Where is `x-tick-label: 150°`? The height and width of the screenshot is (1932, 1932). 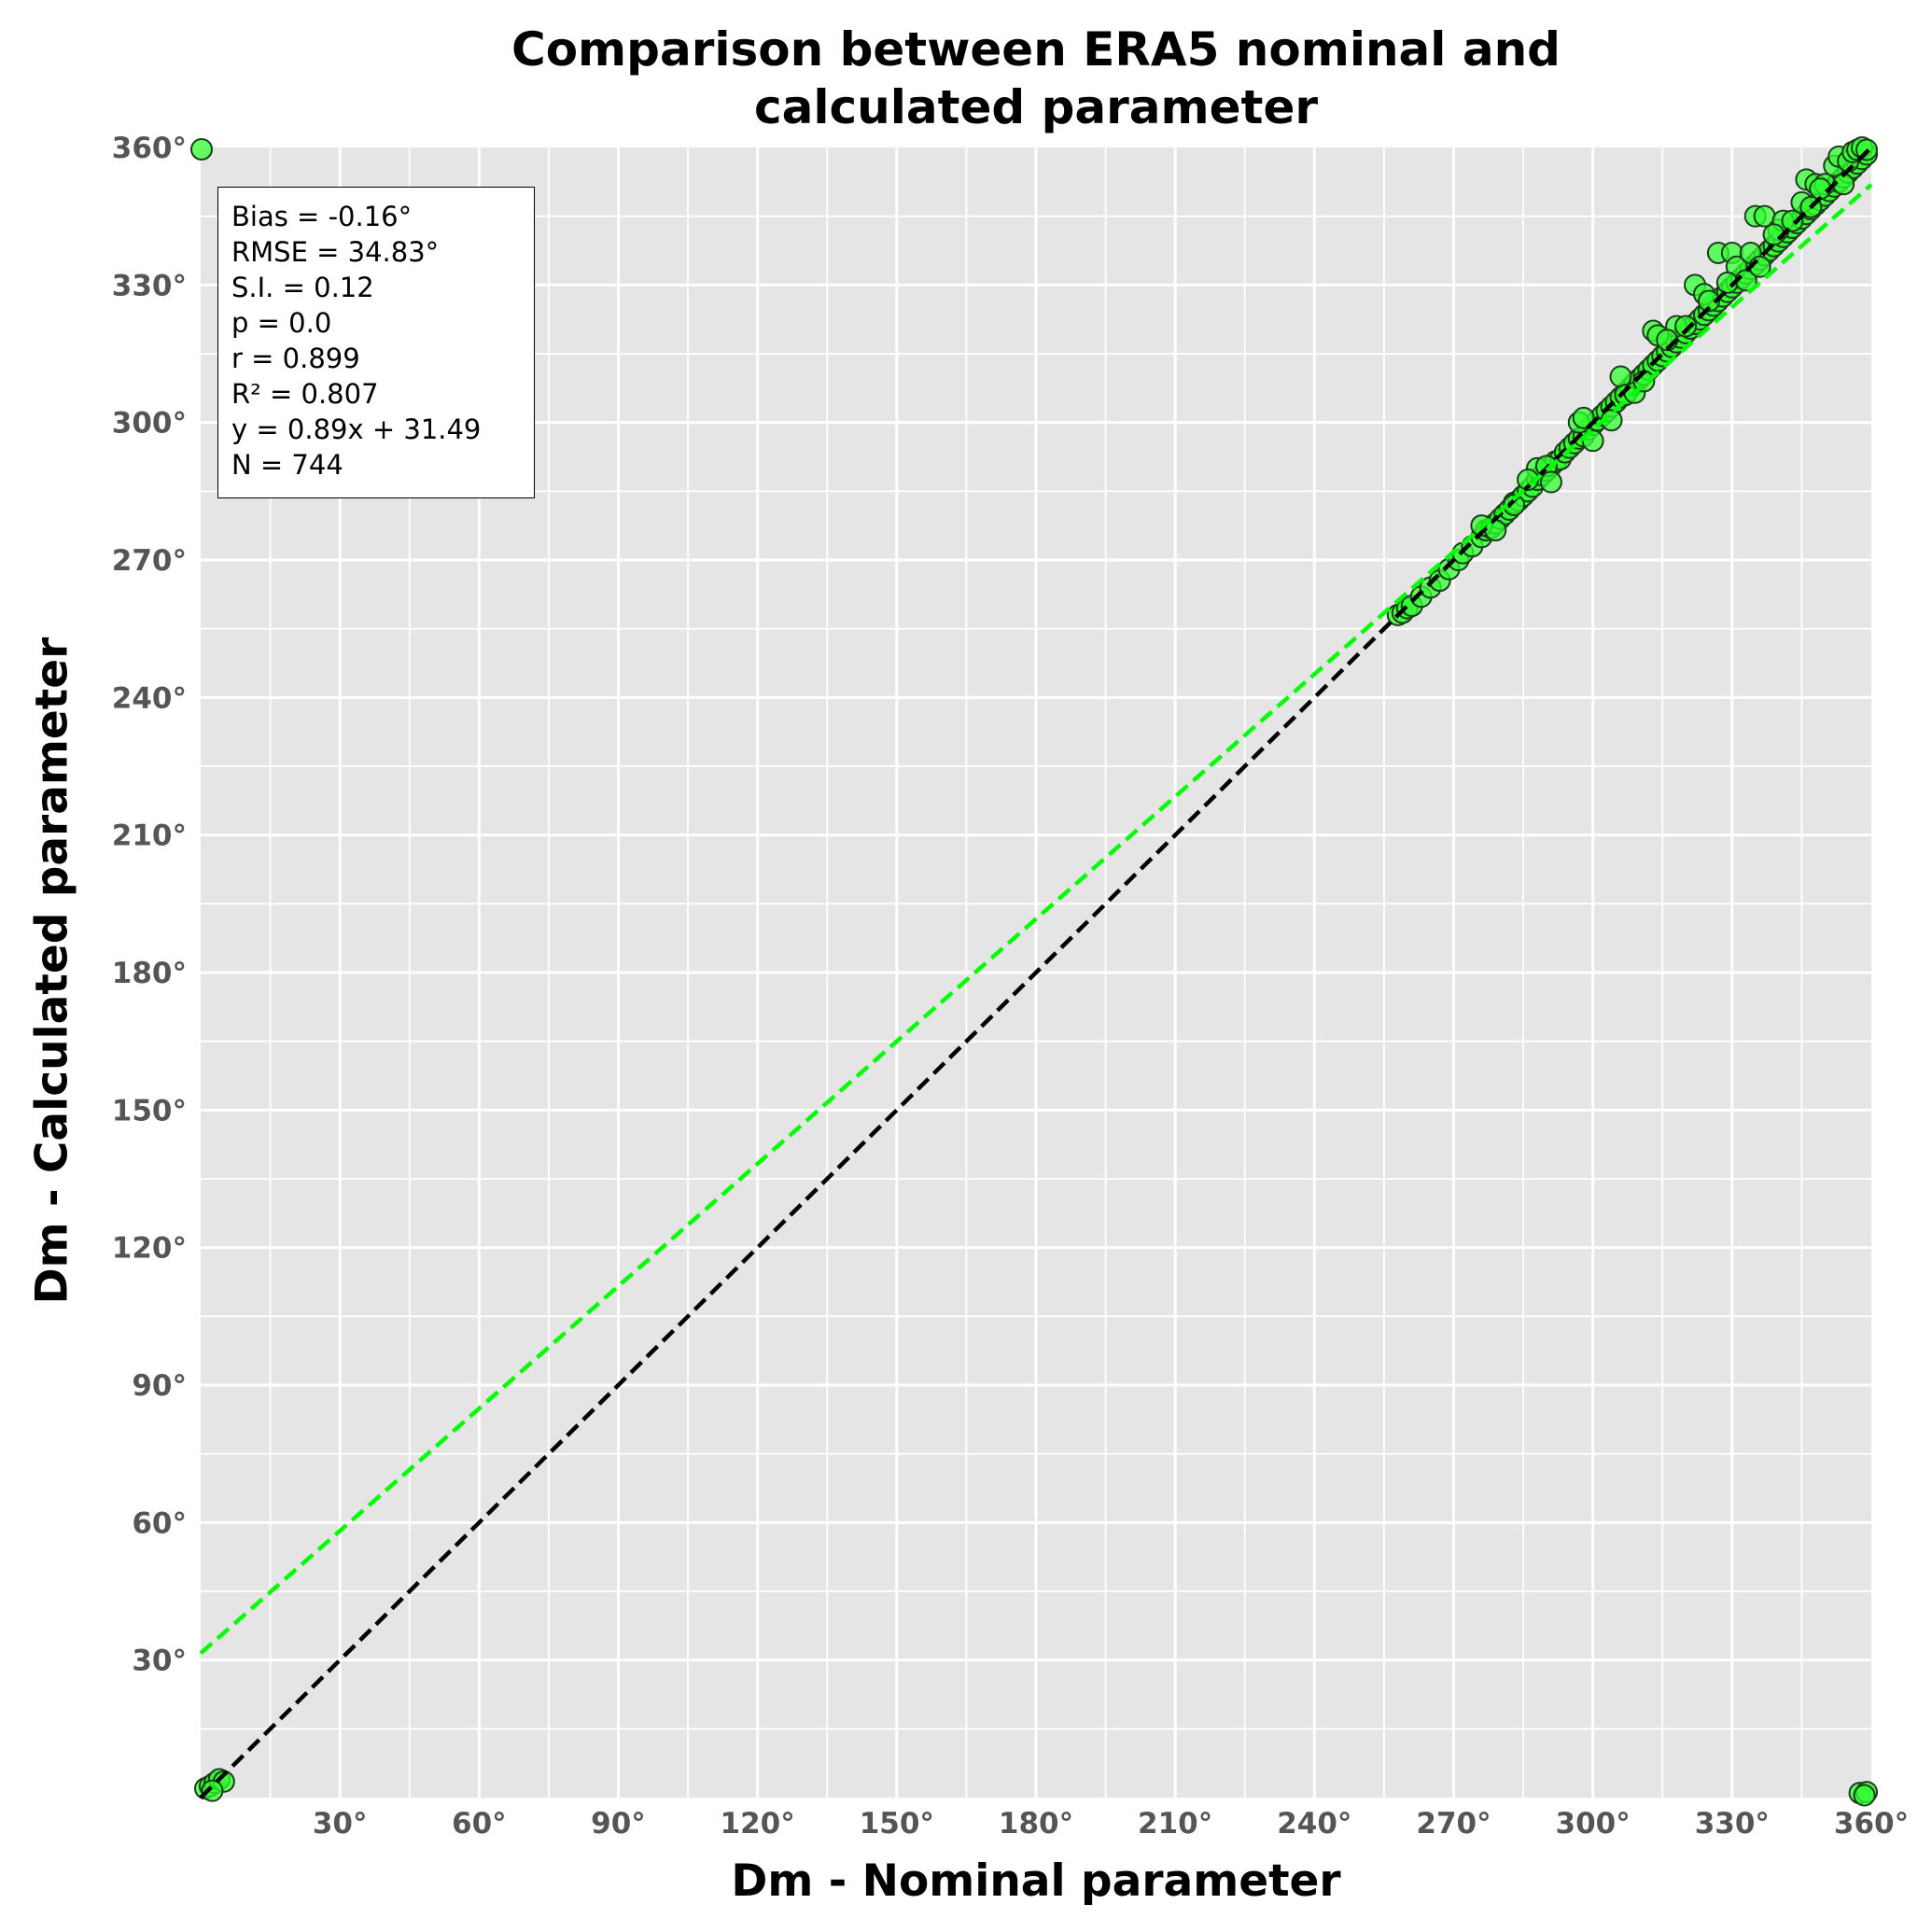 x-tick-label: 150° is located at coordinates (897, 1824).